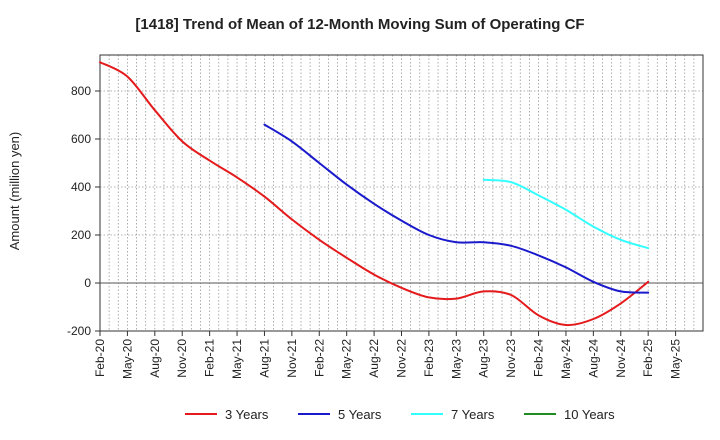 The width and height of the screenshot is (720, 440). What do you see at coordinates (87, 283) in the screenshot?
I see `y-tick-label: 0` at bounding box center [87, 283].